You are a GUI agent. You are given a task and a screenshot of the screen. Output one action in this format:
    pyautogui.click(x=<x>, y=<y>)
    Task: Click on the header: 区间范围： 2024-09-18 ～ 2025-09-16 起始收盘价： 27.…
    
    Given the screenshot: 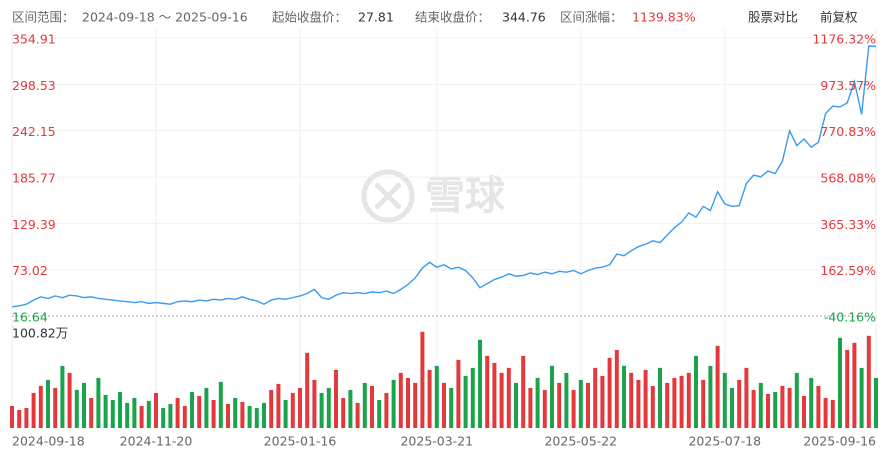 What is the action you would take?
    pyautogui.click(x=435, y=17)
    